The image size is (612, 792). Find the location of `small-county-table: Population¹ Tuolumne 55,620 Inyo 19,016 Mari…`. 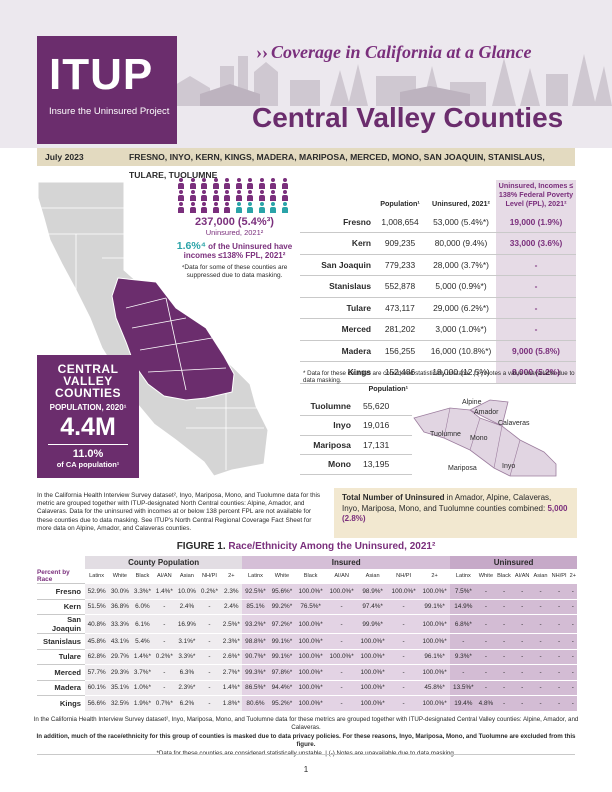

small-county-table: Population¹ Tuolumne 55,620 Inyo 19,016 Mari… is located at coordinates (356, 429).